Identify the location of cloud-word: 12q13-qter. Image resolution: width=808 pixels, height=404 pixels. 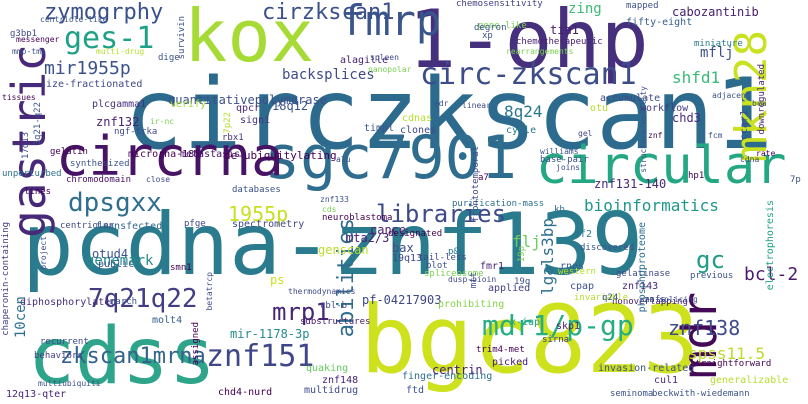
(36, 394).